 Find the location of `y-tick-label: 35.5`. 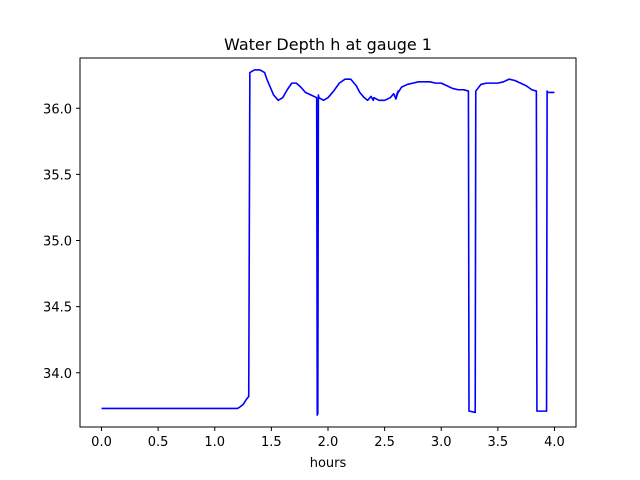

y-tick-label: 35.5 is located at coordinates (57, 175).